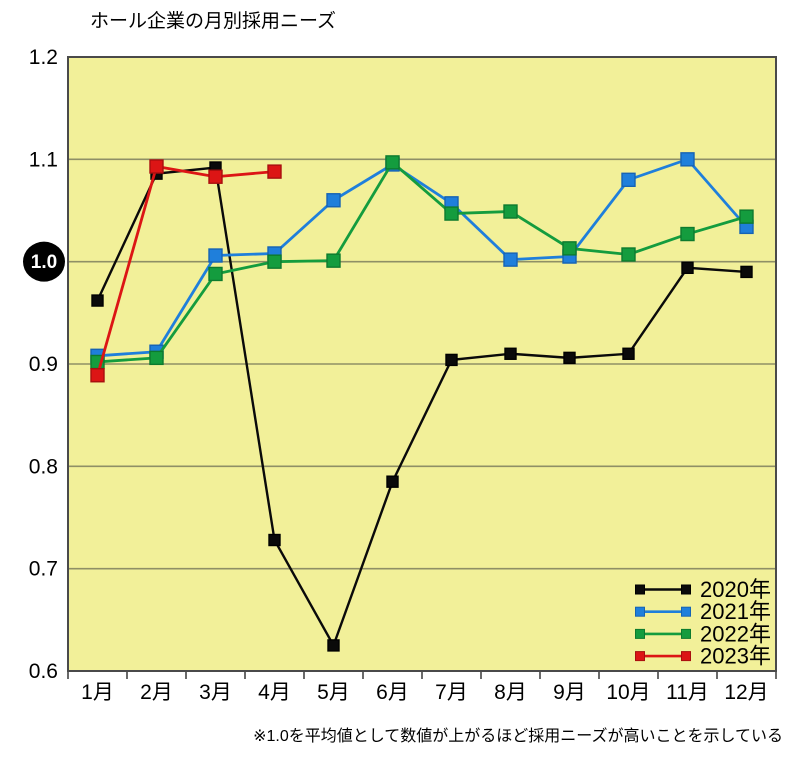 This screenshot has width=800, height=757. What do you see at coordinates (392, 162) in the screenshot?
I see `data-point-2022年-6月` at bounding box center [392, 162].